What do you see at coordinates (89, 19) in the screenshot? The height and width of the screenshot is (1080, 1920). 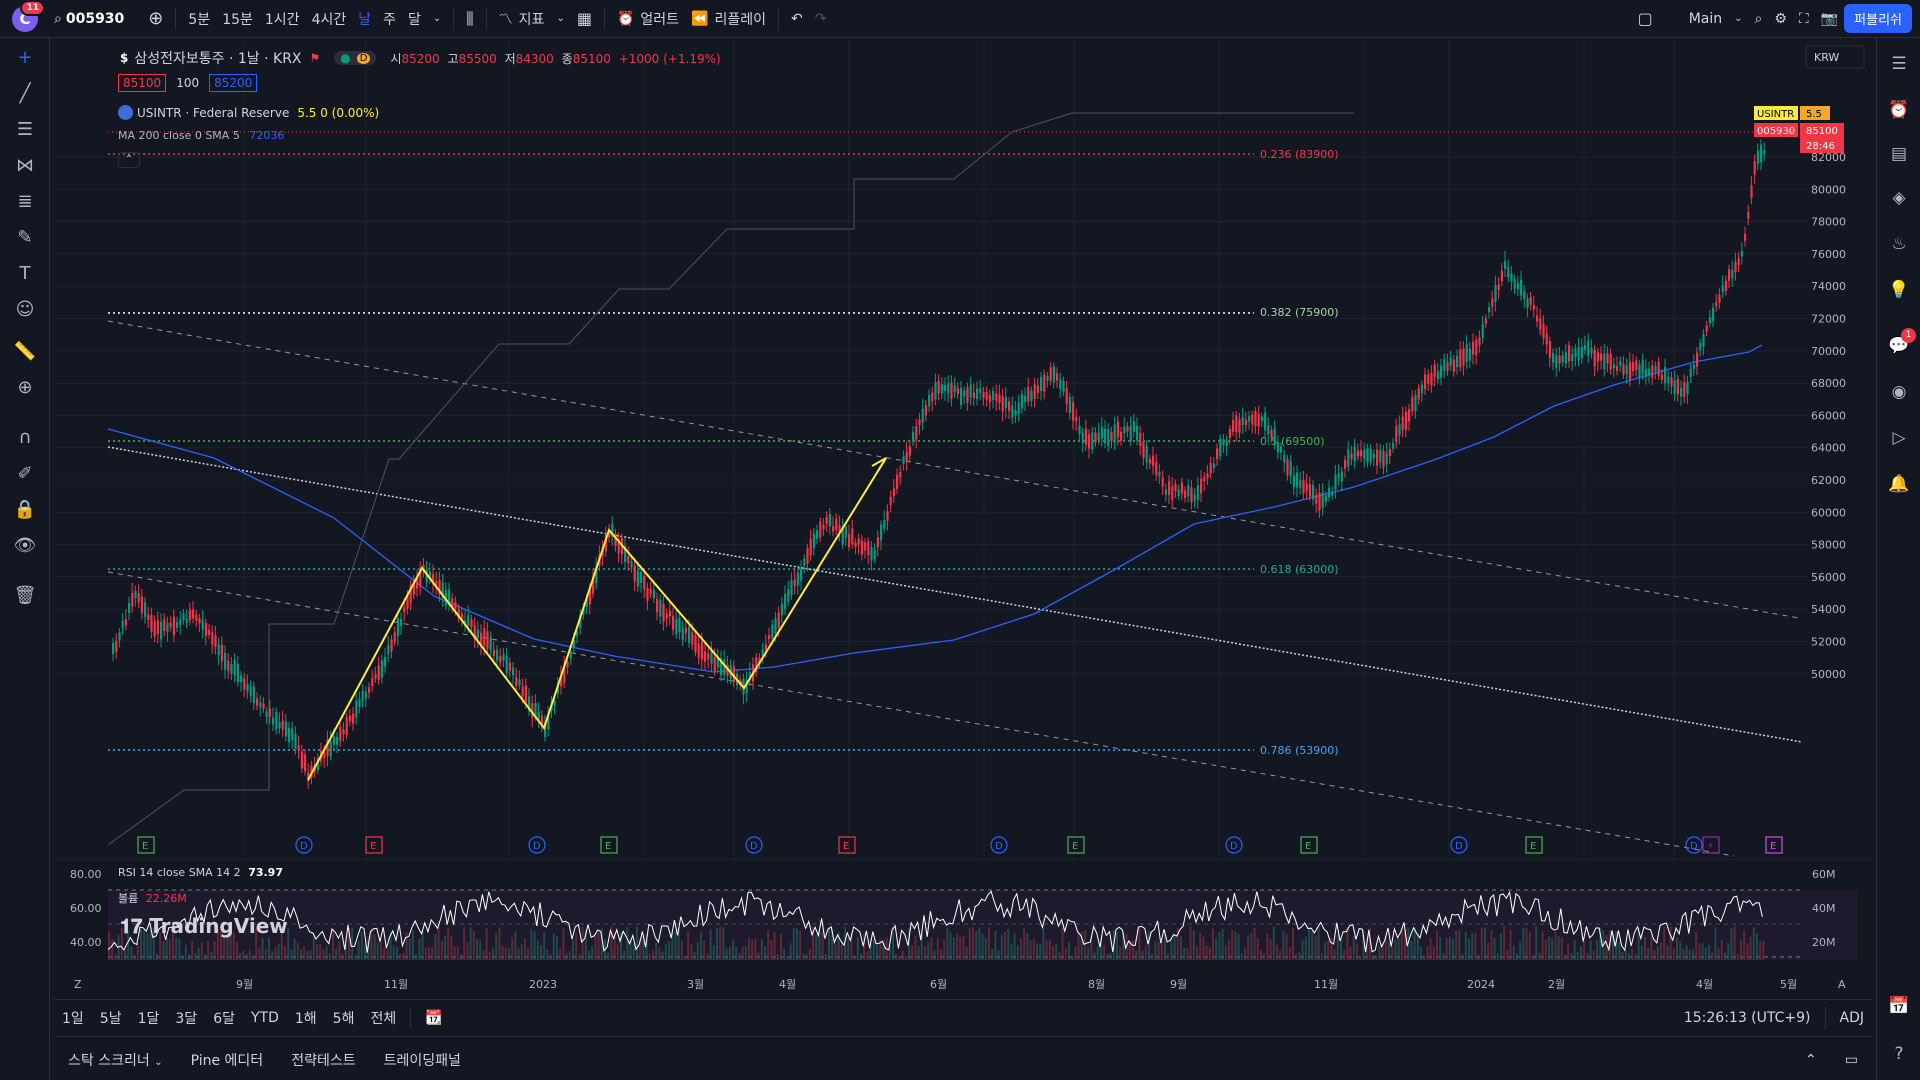 I see `symbol-search: ⌕ 005930` at bounding box center [89, 19].